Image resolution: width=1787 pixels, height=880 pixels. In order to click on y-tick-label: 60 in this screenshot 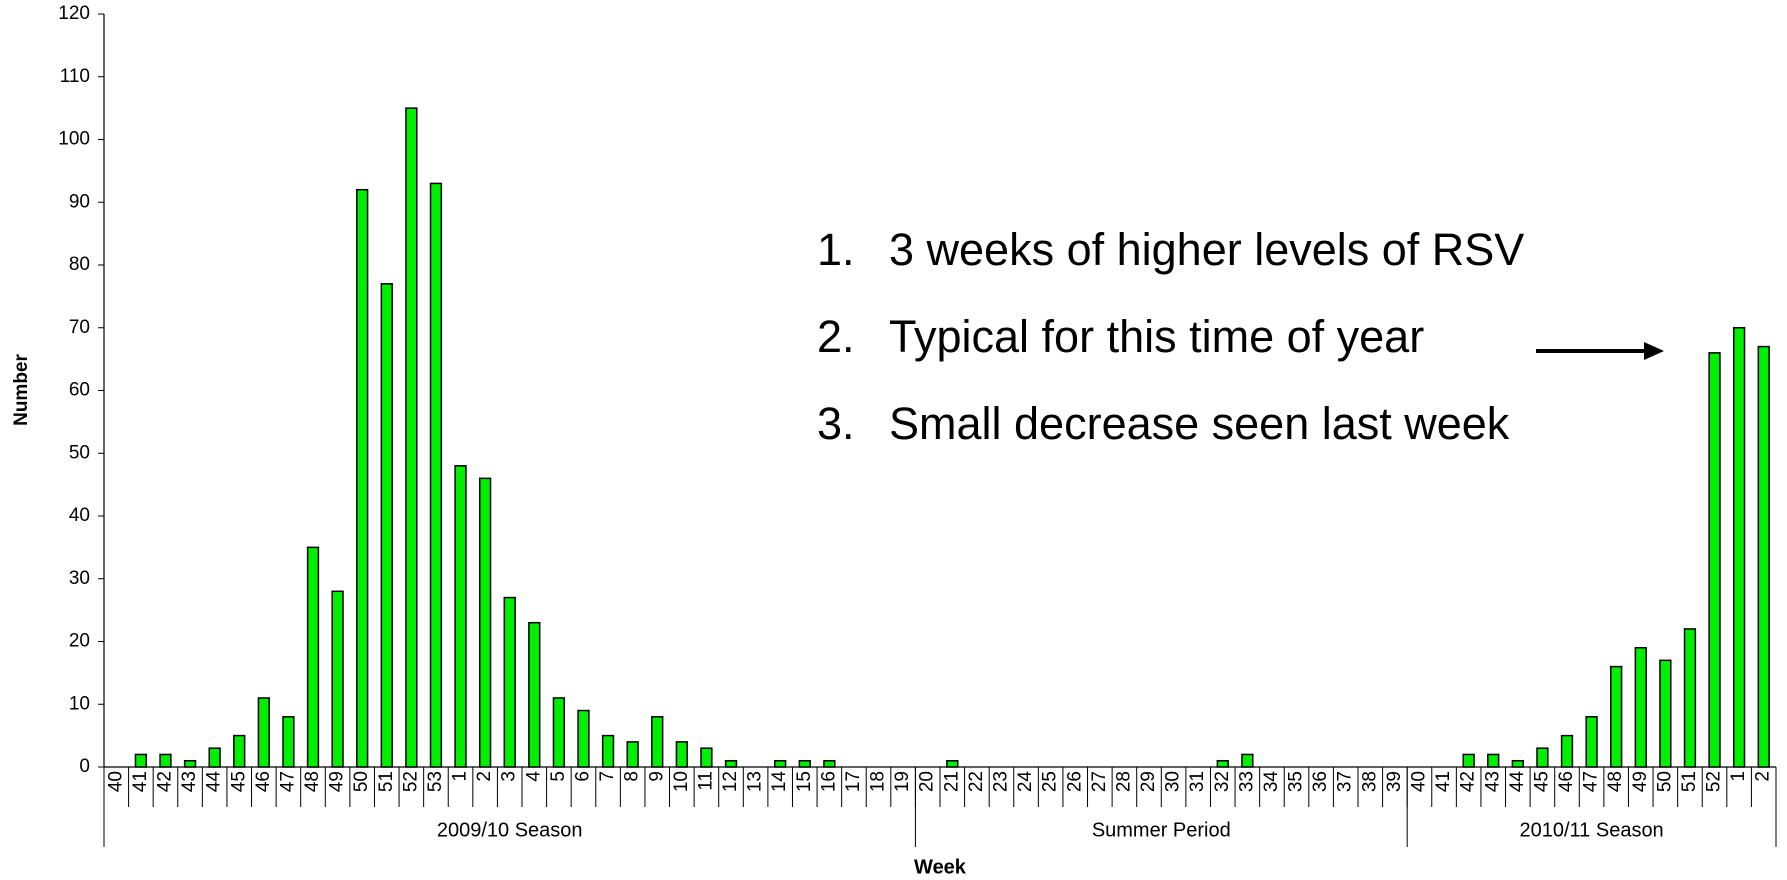, I will do `click(79, 390)`.